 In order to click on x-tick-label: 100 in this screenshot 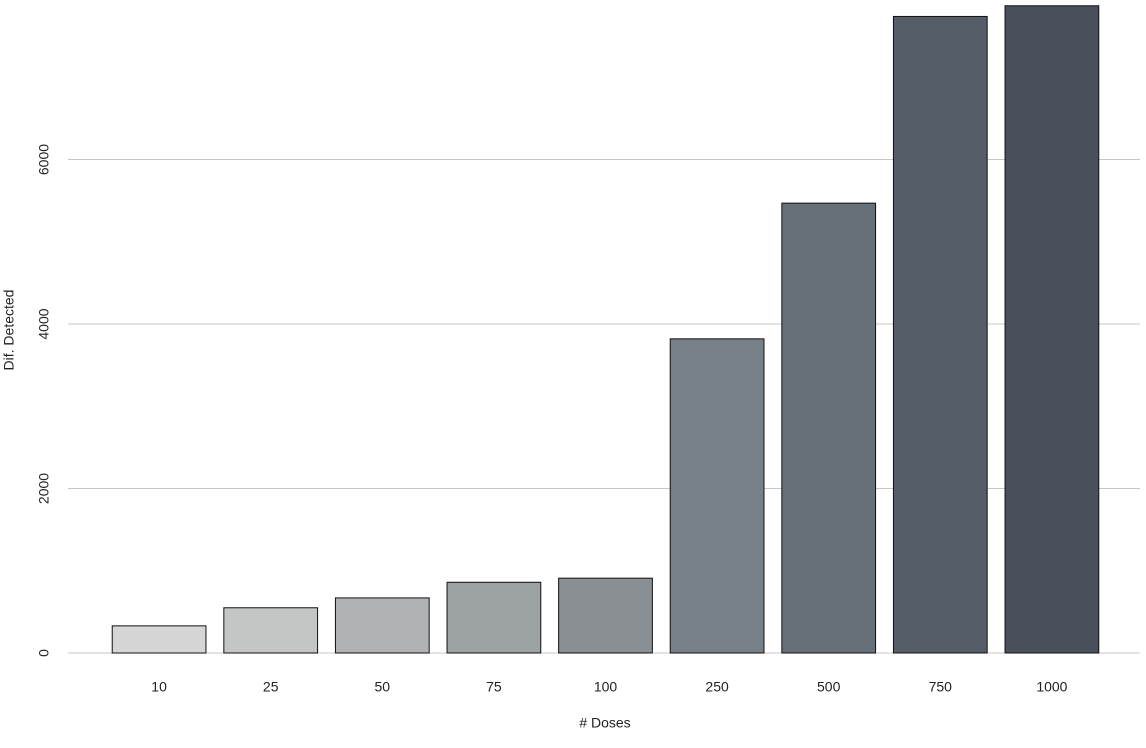, I will do `click(606, 687)`.